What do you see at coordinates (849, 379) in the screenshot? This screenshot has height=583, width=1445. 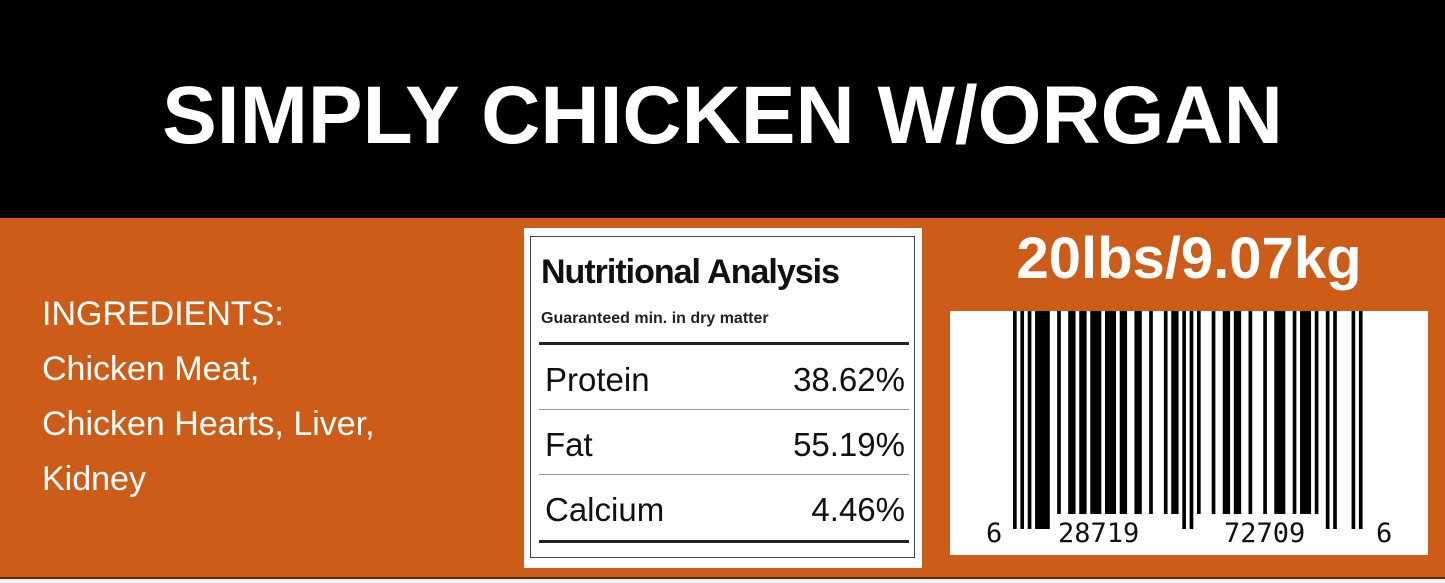 I see `nutrient-value: 38.62%` at bounding box center [849, 379].